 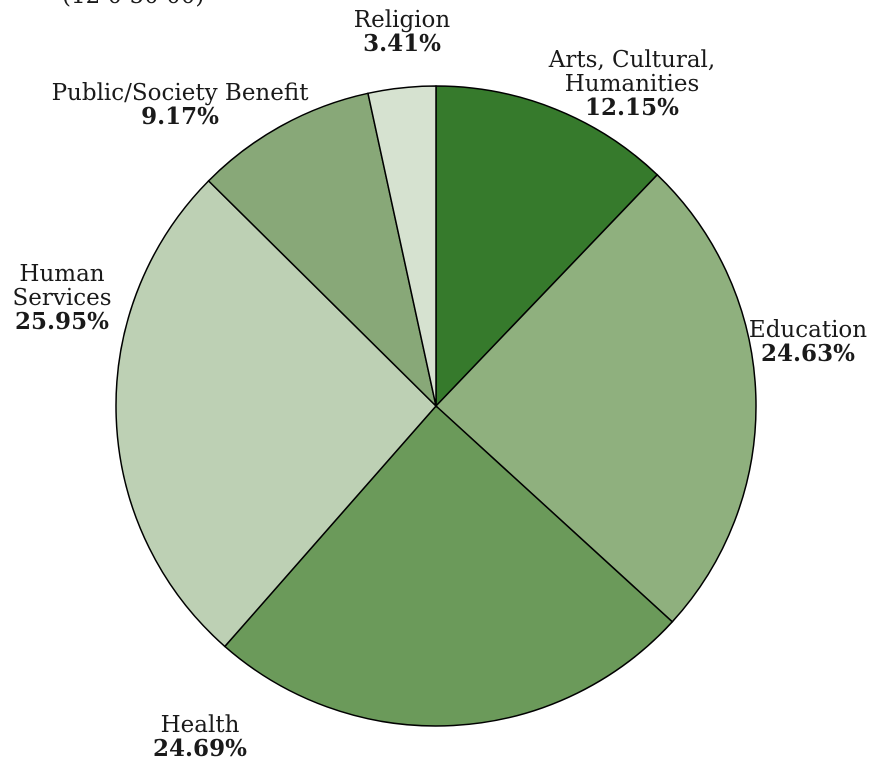 What do you see at coordinates (402, 246) in the screenshot?
I see `slice-religion` at bounding box center [402, 246].